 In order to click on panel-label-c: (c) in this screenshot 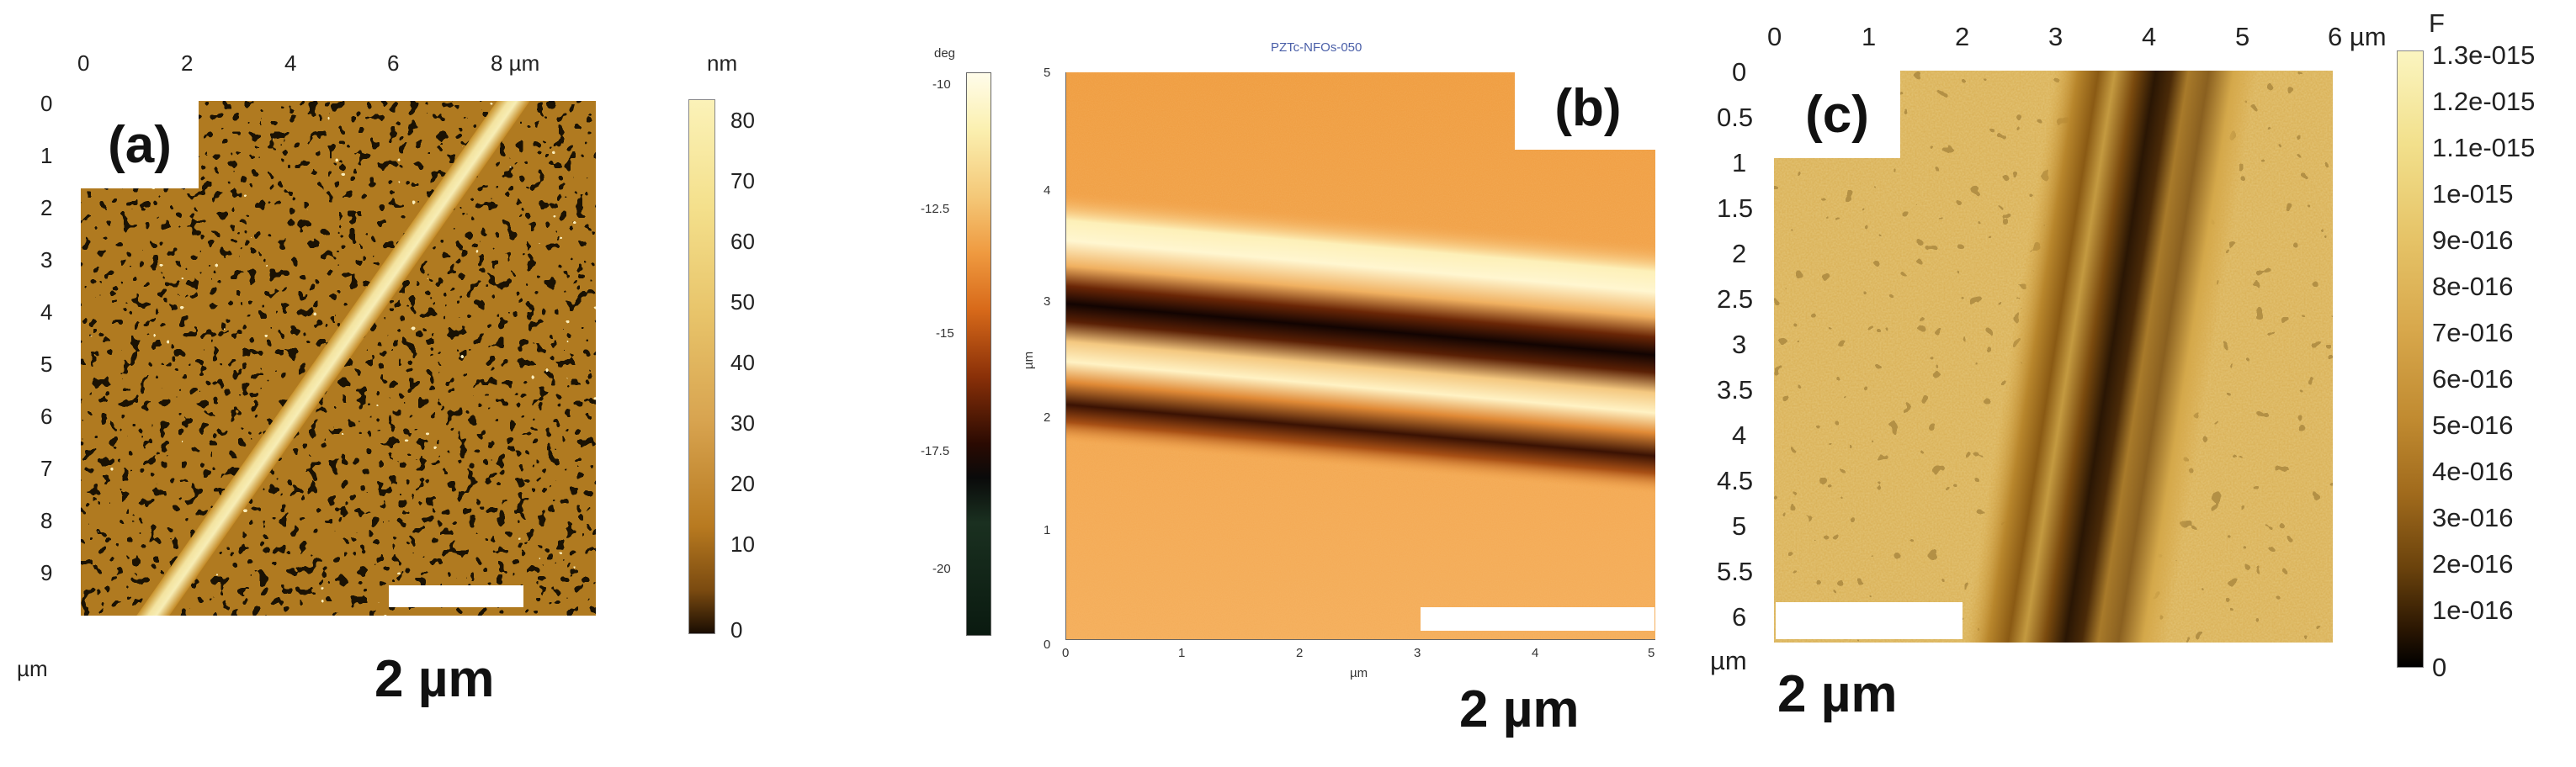, I will do `click(1837, 114)`.